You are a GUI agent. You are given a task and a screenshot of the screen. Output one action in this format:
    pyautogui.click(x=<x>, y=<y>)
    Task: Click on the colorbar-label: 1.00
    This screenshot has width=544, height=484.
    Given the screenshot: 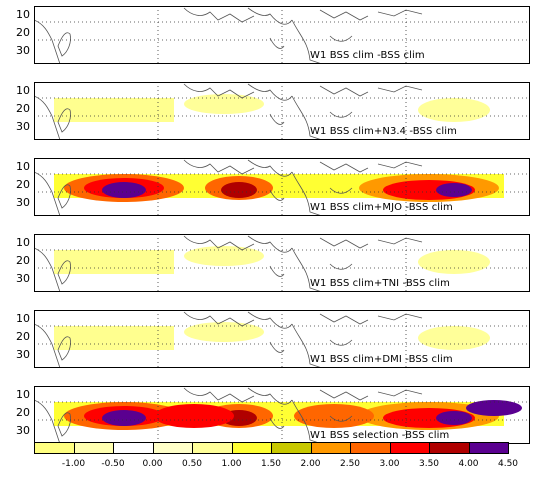 What is the action you would take?
    pyautogui.click(x=231, y=464)
    